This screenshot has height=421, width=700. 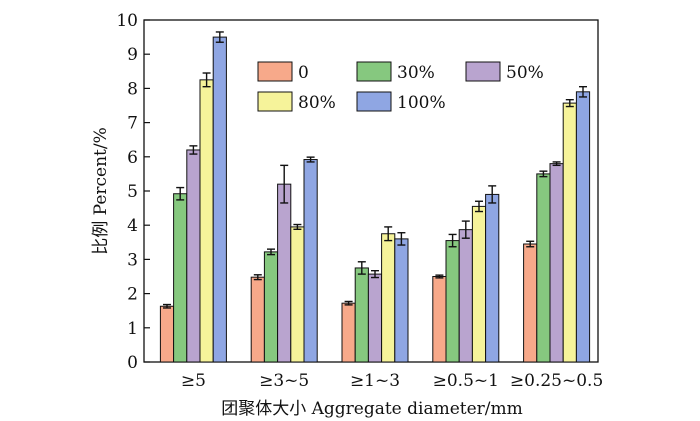 I want to click on y-tick-label: 5, so click(x=132, y=192).